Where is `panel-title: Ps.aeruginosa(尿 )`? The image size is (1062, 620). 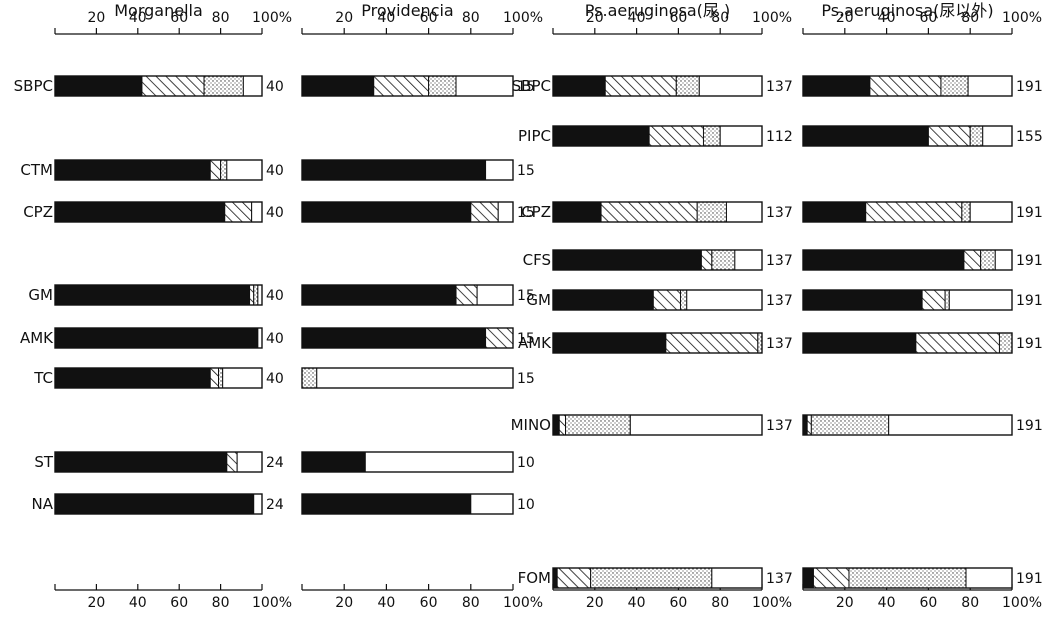
panel-title: Ps.aeruginosa(尿 ) is located at coordinates (657, 10).